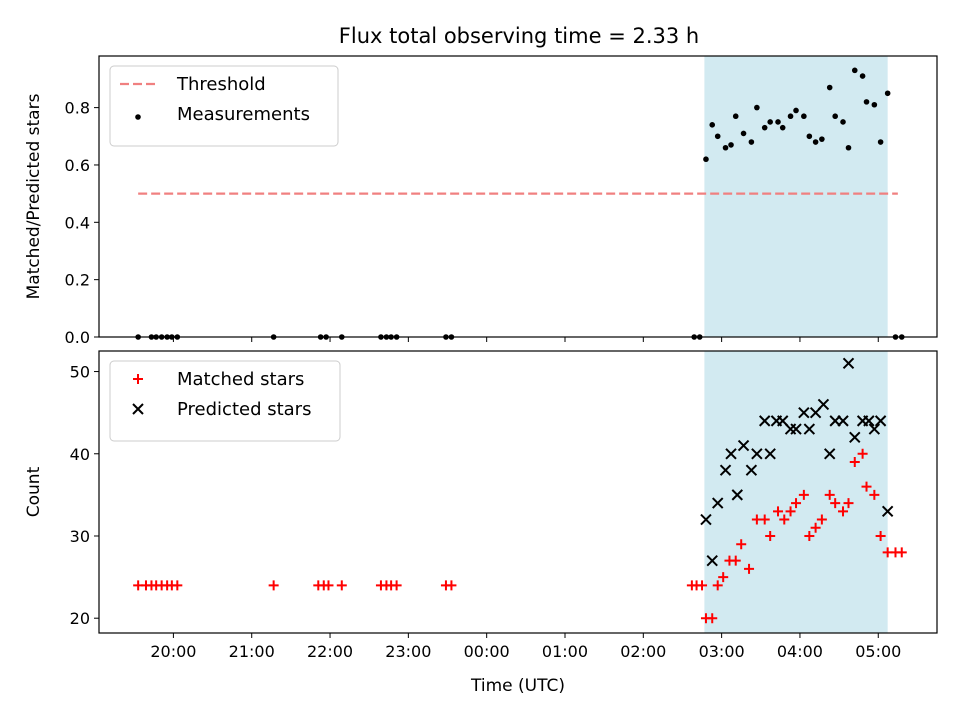 Image resolution: width=960 pixels, height=724 pixels. What do you see at coordinates (77, 222) in the screenshot?
I see `y-tick-label: 0.4` at bounding box center [77, 222].